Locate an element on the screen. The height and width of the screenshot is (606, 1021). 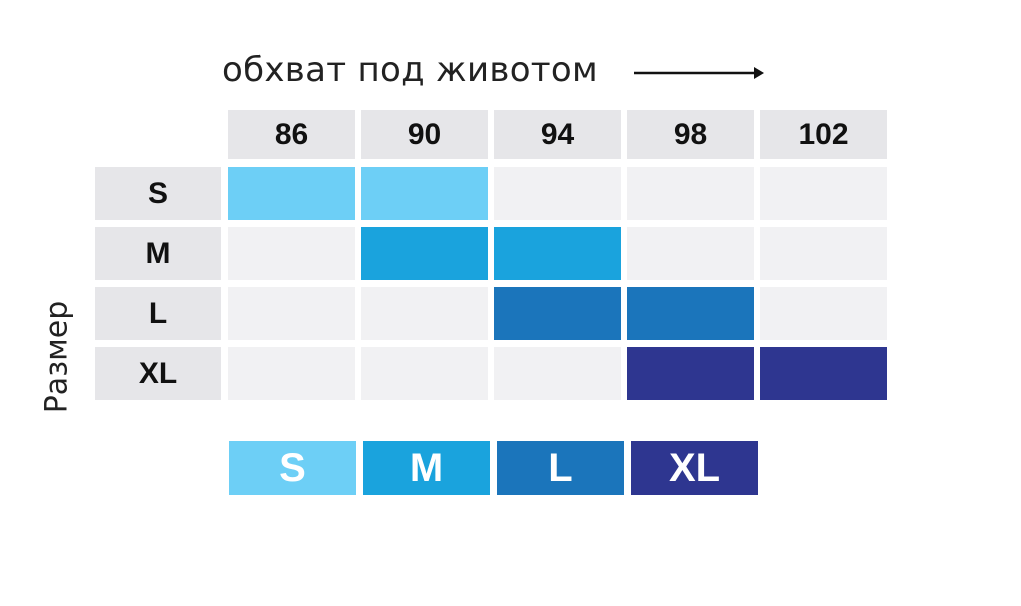
row-header-xl: XL is located at coordinates (158, 373).